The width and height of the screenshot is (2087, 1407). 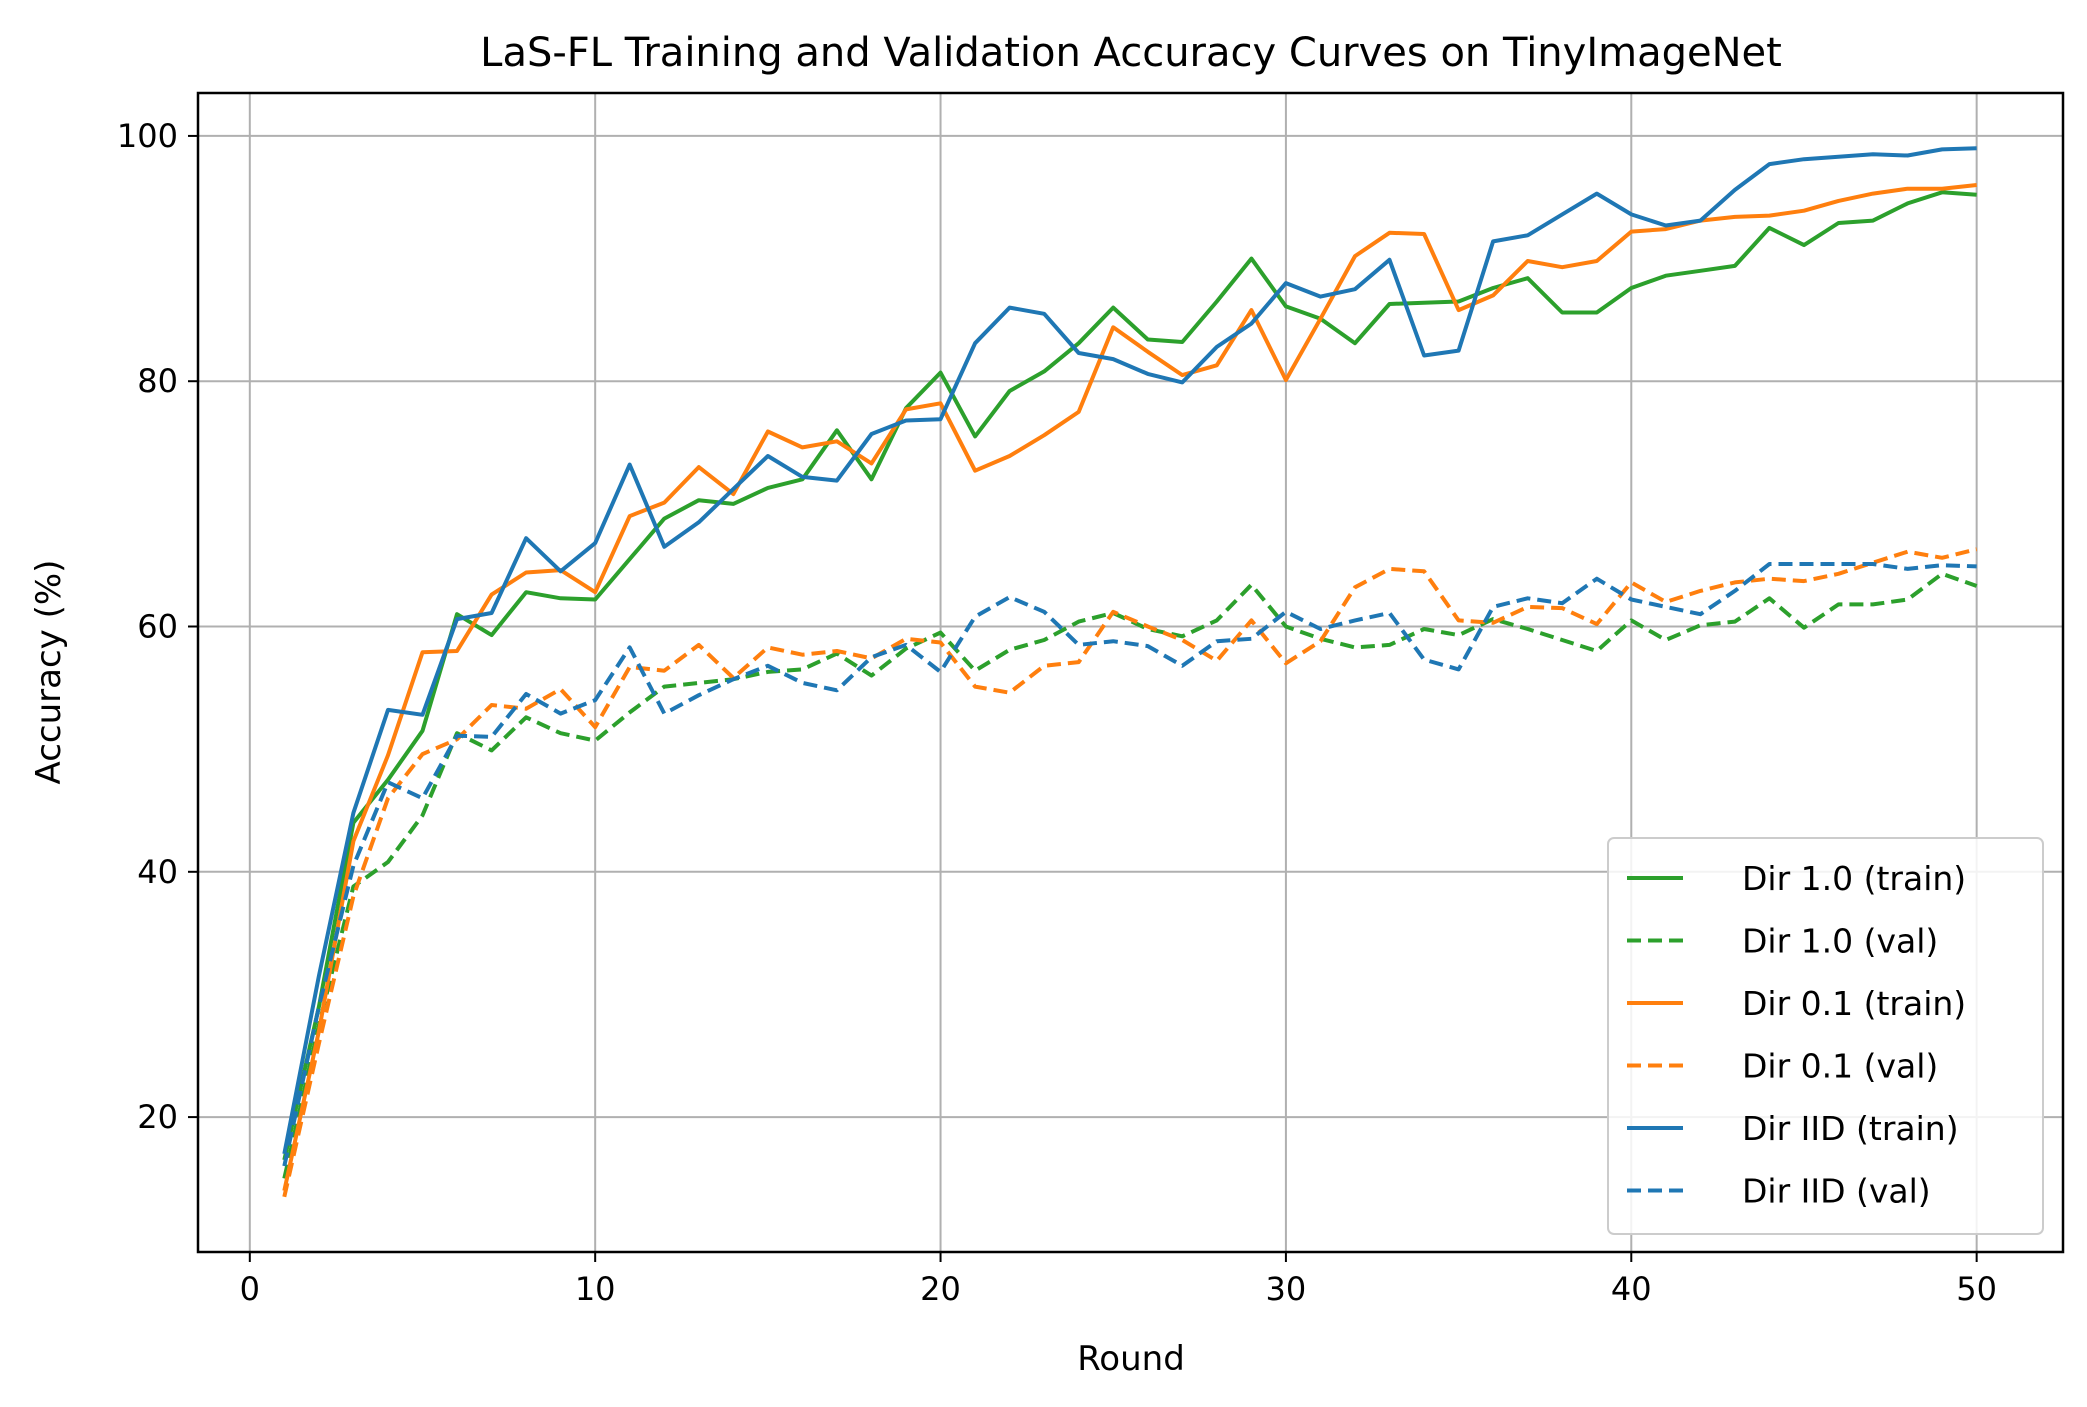 I want to click on x-tick-label: 50, so click(x=1976, y=1289).